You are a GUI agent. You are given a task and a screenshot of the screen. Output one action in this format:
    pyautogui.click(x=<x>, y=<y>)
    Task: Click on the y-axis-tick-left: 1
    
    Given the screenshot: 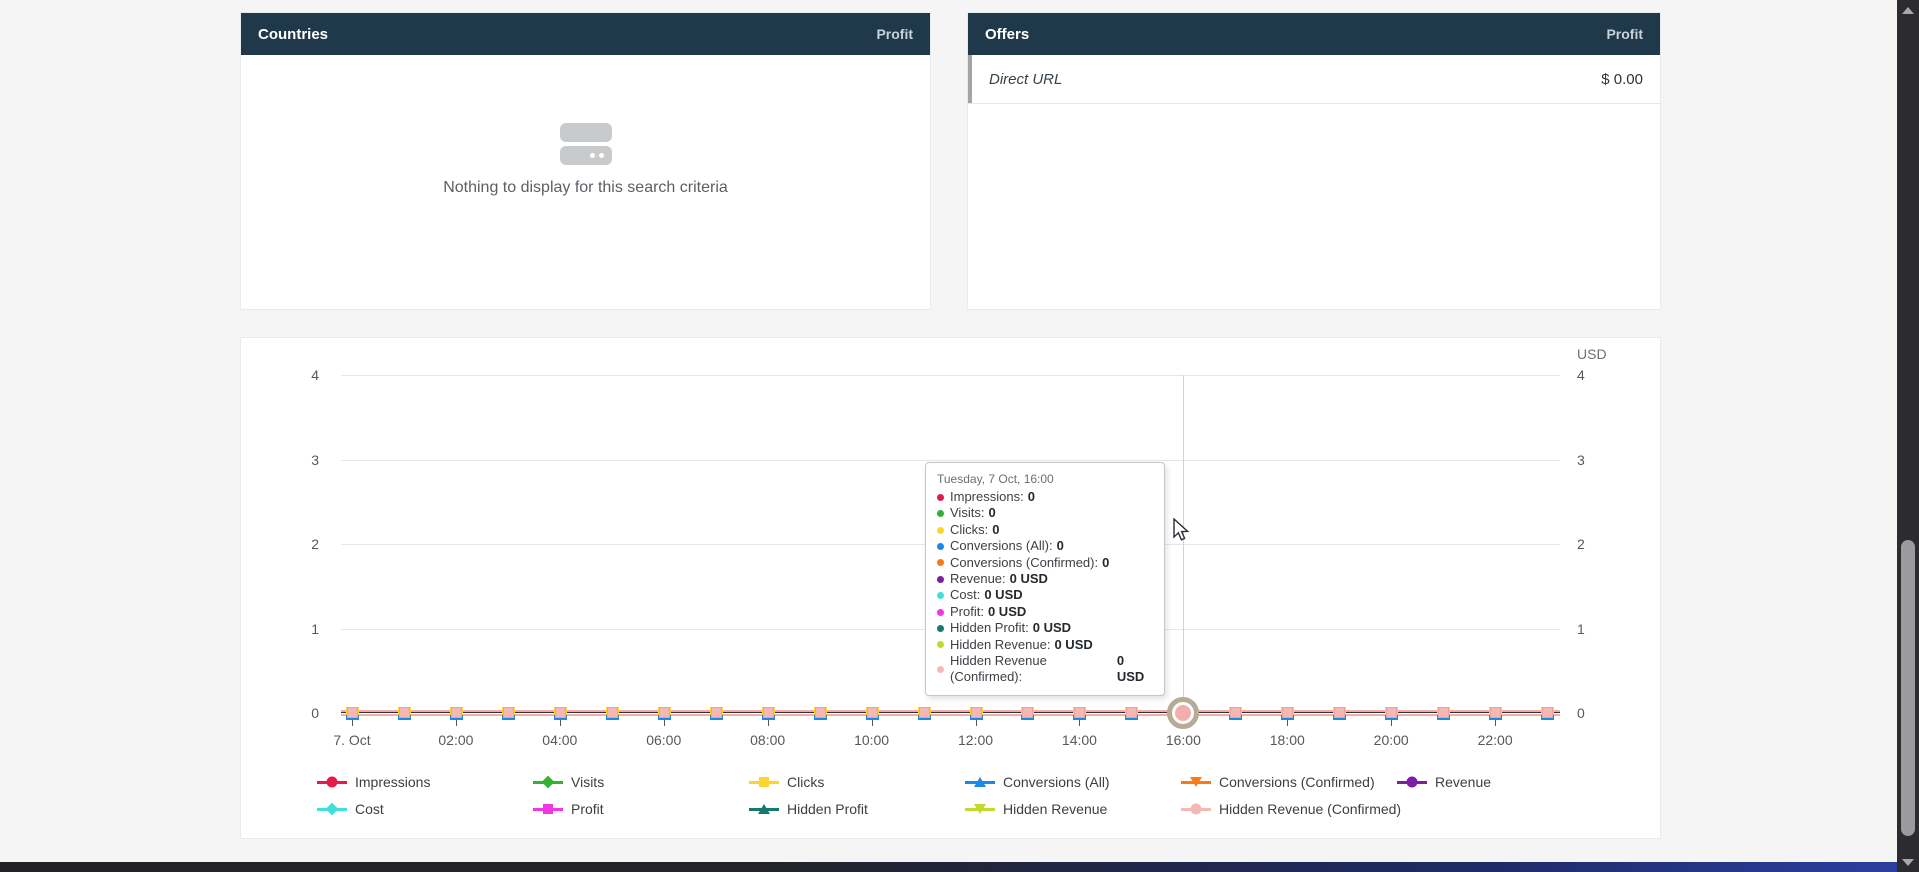 What is the action you would take?
    pyautogui.click(x=315, y=628)
    